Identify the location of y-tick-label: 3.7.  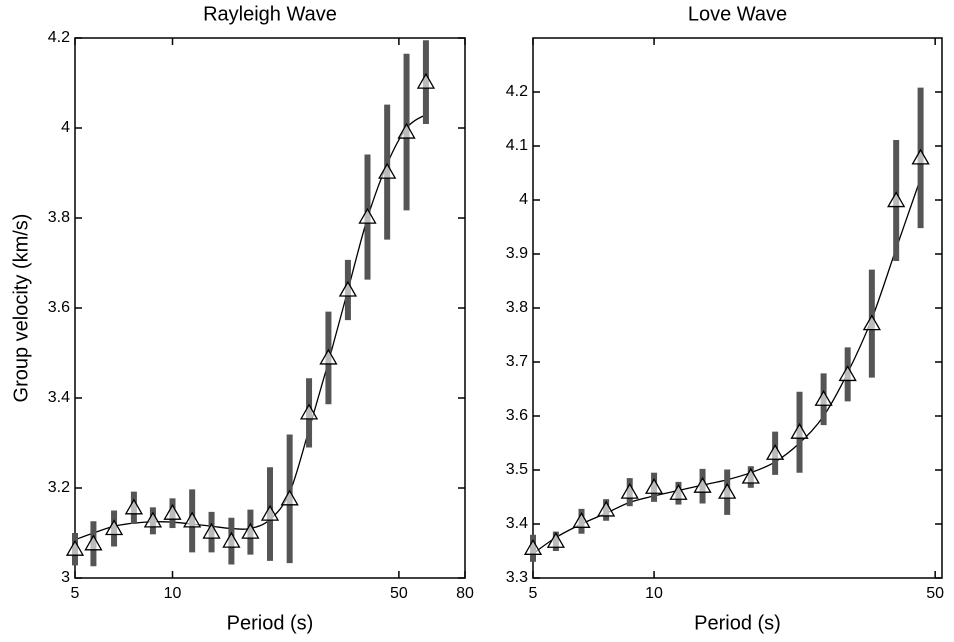
(517, 361).